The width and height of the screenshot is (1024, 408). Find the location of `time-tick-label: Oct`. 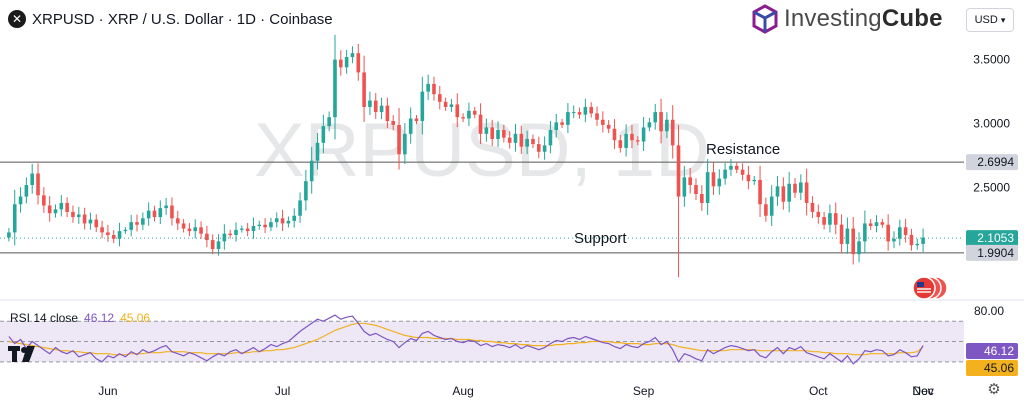

time-tick-label: Oct is located at coordinates (818, 391).